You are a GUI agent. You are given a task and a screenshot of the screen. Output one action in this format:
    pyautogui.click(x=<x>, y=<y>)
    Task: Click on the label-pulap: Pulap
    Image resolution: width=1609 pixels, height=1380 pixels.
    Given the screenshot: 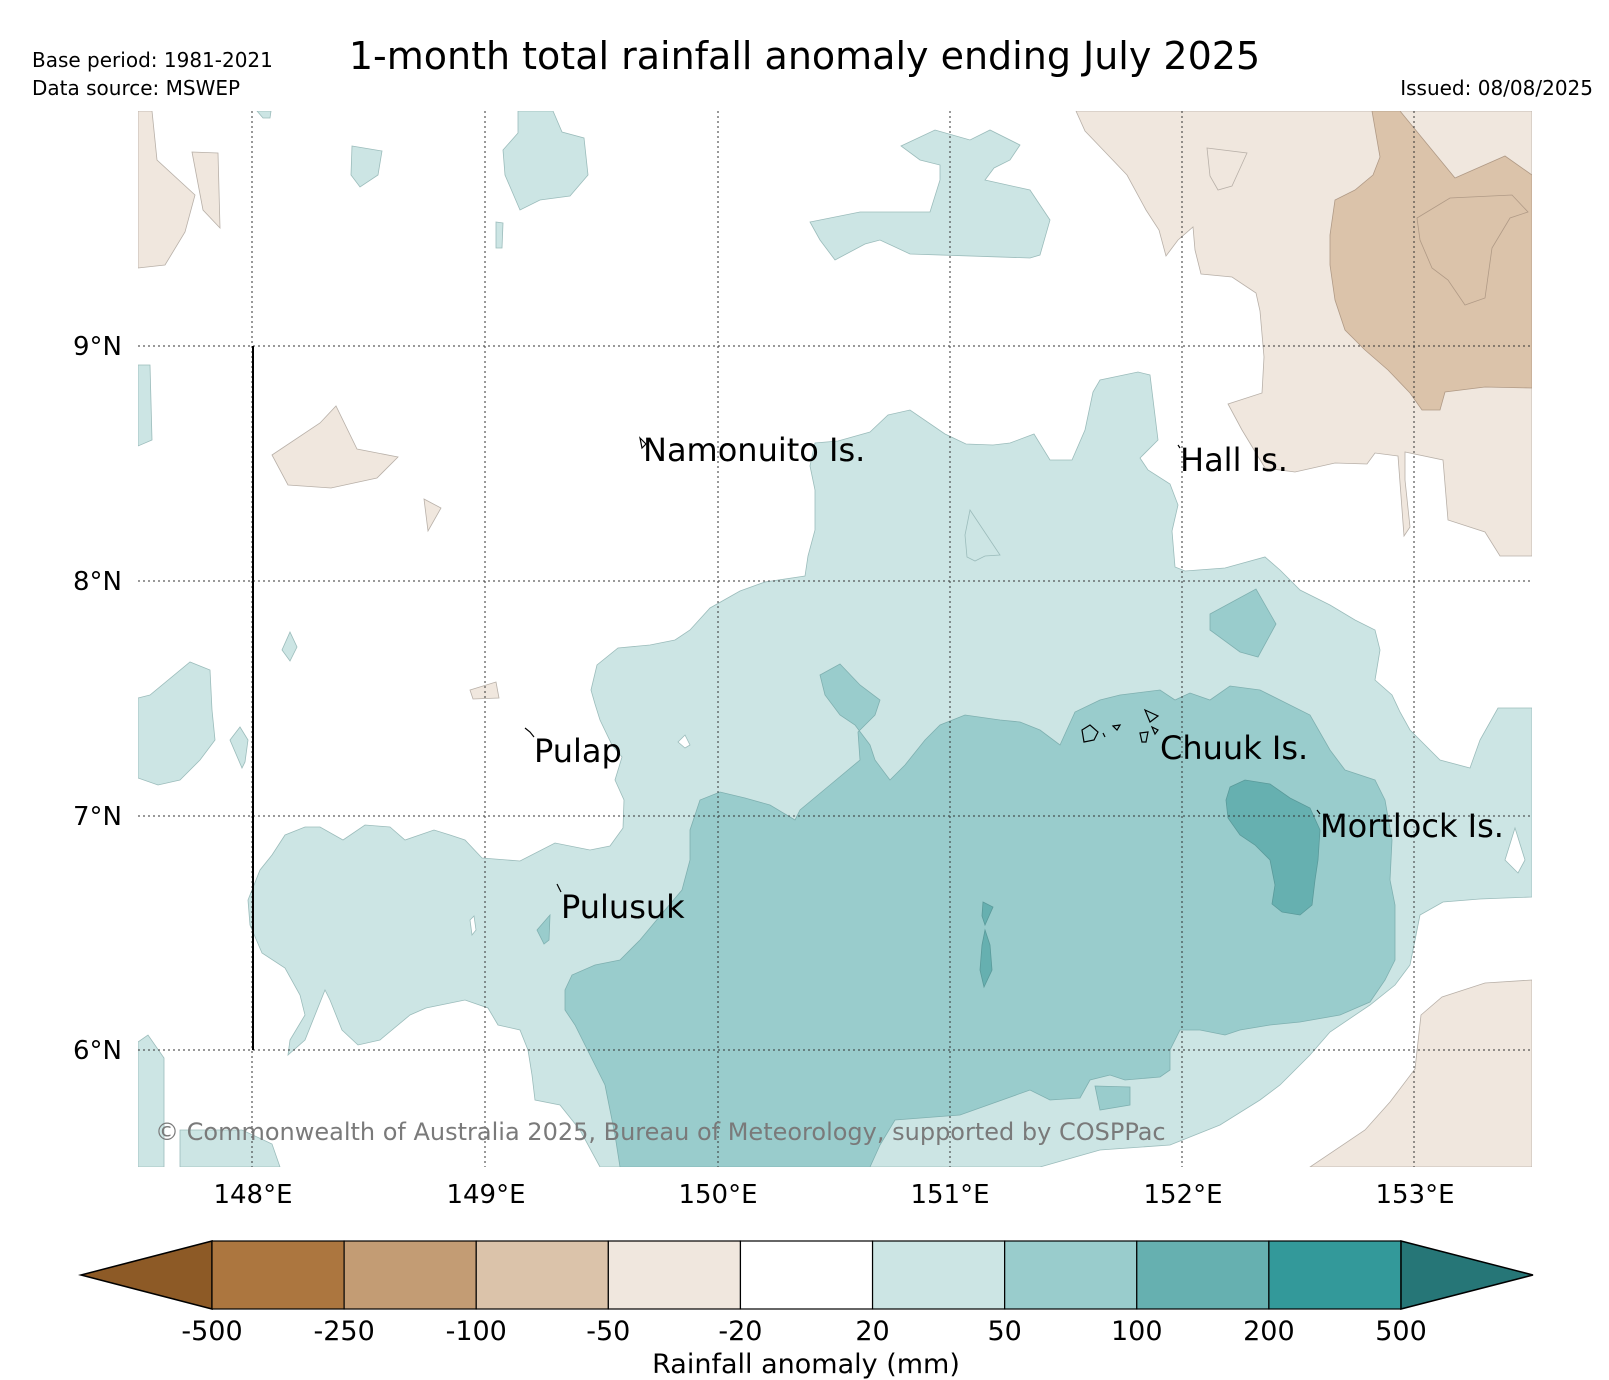 What is the action you would take?
    pyautogui.click(x=578, y=751)
    